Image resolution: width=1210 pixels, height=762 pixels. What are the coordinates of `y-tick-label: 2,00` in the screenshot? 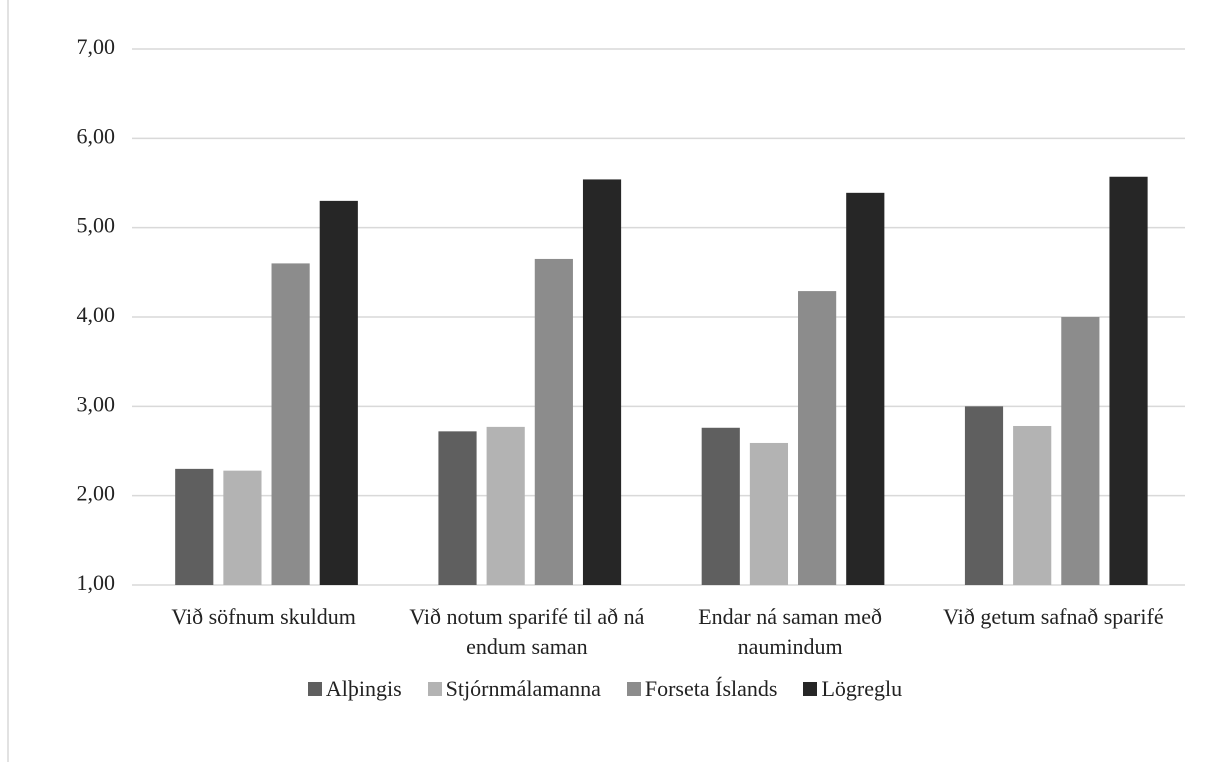 It's located at (96, 493).